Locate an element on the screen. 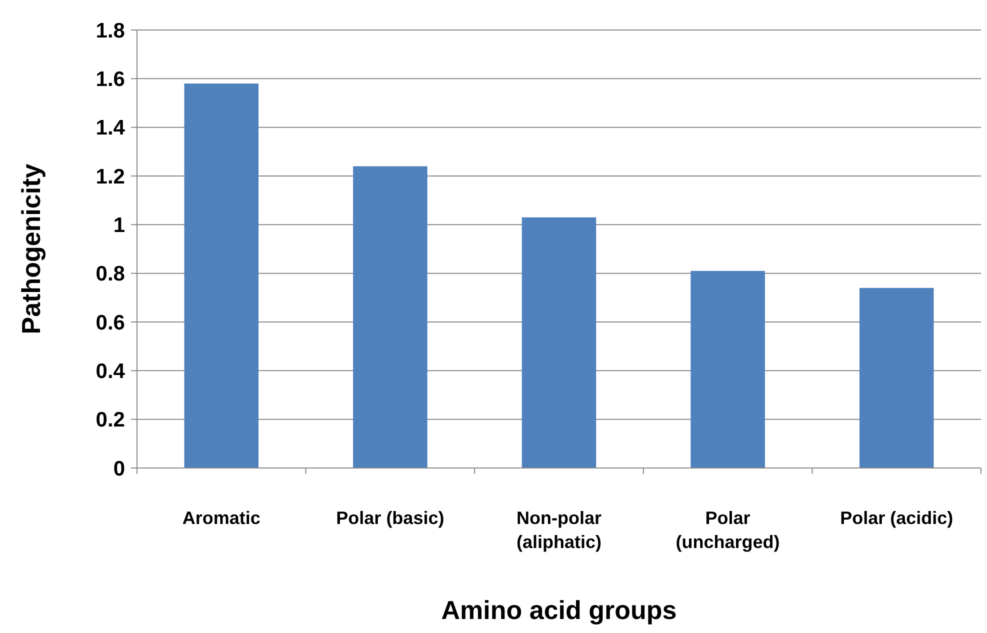 This screenshot has width=987, height=633. x-tick-label: Non-polar (aliphatic) is located at coordinates (559, 530).